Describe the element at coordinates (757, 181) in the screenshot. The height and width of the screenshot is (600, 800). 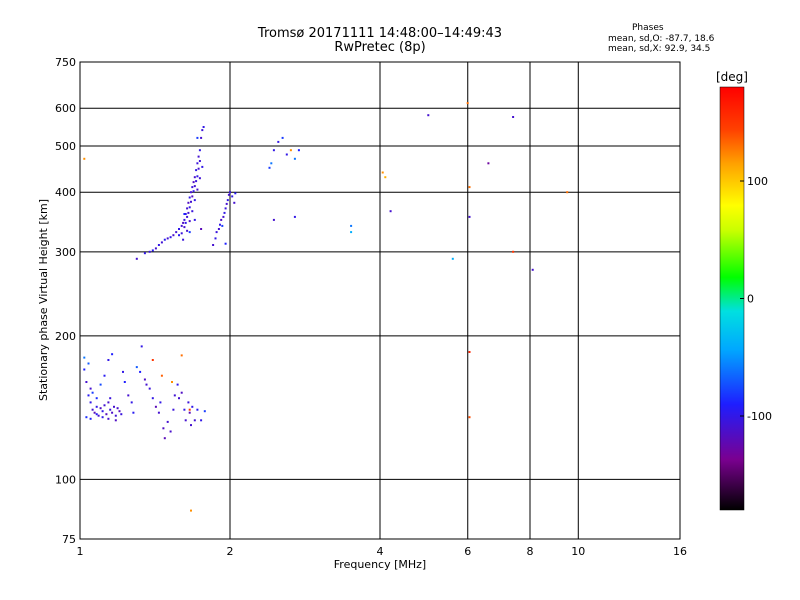
I see `colorbar-tick-label: 100` at that location.